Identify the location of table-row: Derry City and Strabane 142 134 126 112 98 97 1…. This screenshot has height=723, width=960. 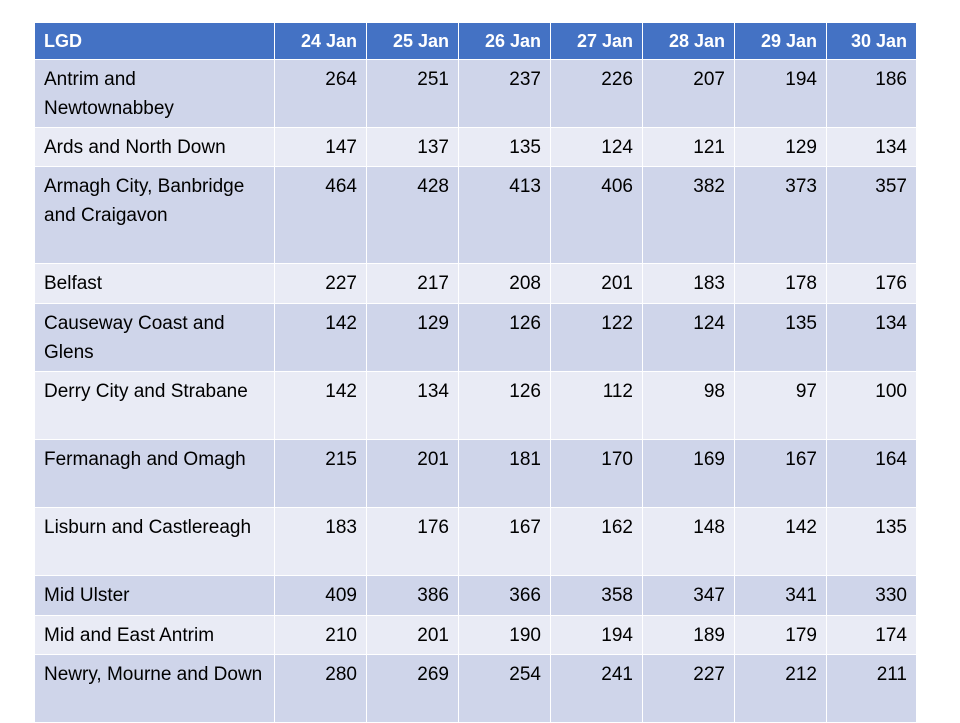
(475, 405).